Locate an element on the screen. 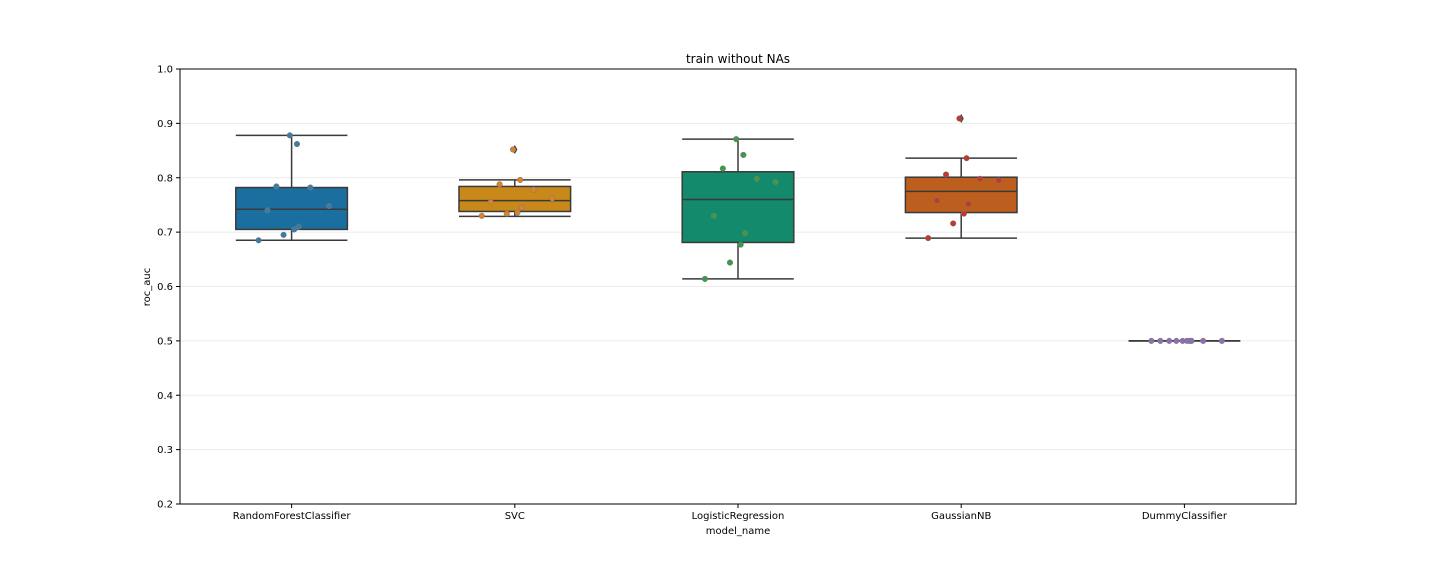  y-tick-label: 0.9 is located at coordinates (165, 124).